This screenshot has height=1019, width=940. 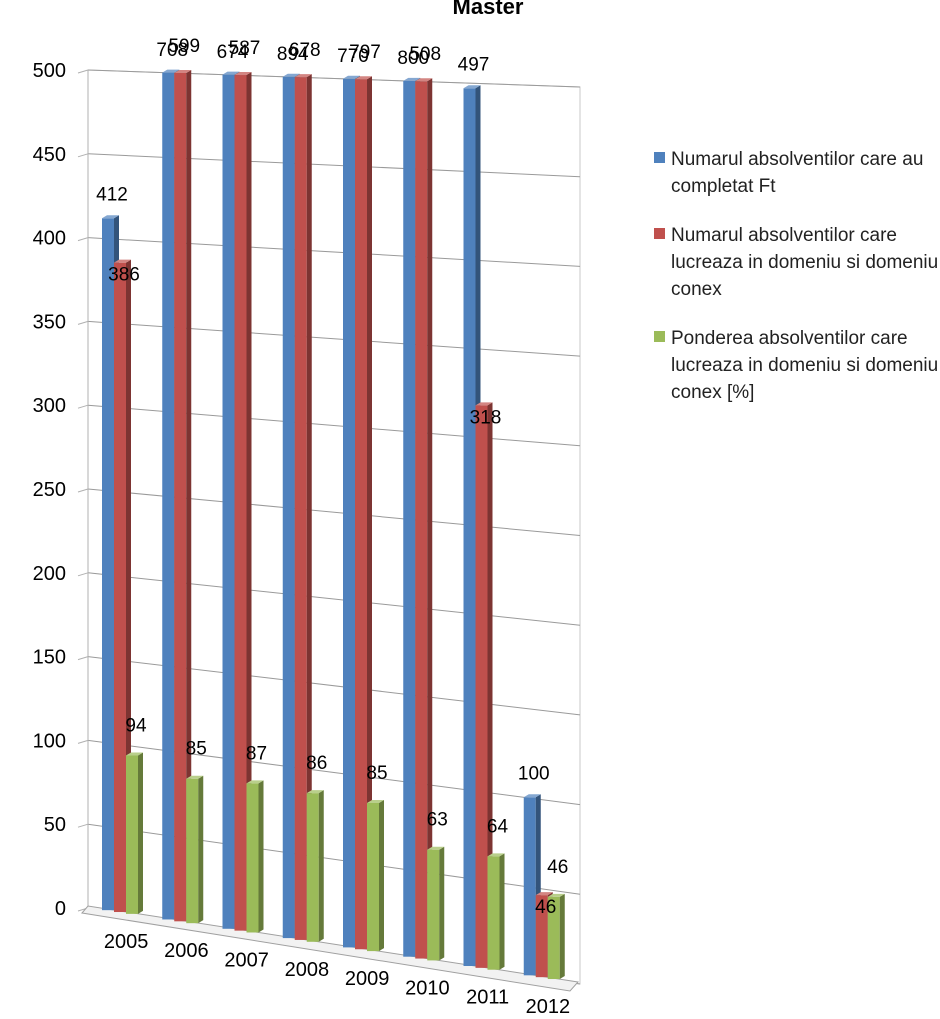 What do you see at coordinates (126, 942) in the screenshot?
I see `x-tick-label: 2005` at bounding box center [126, 942].